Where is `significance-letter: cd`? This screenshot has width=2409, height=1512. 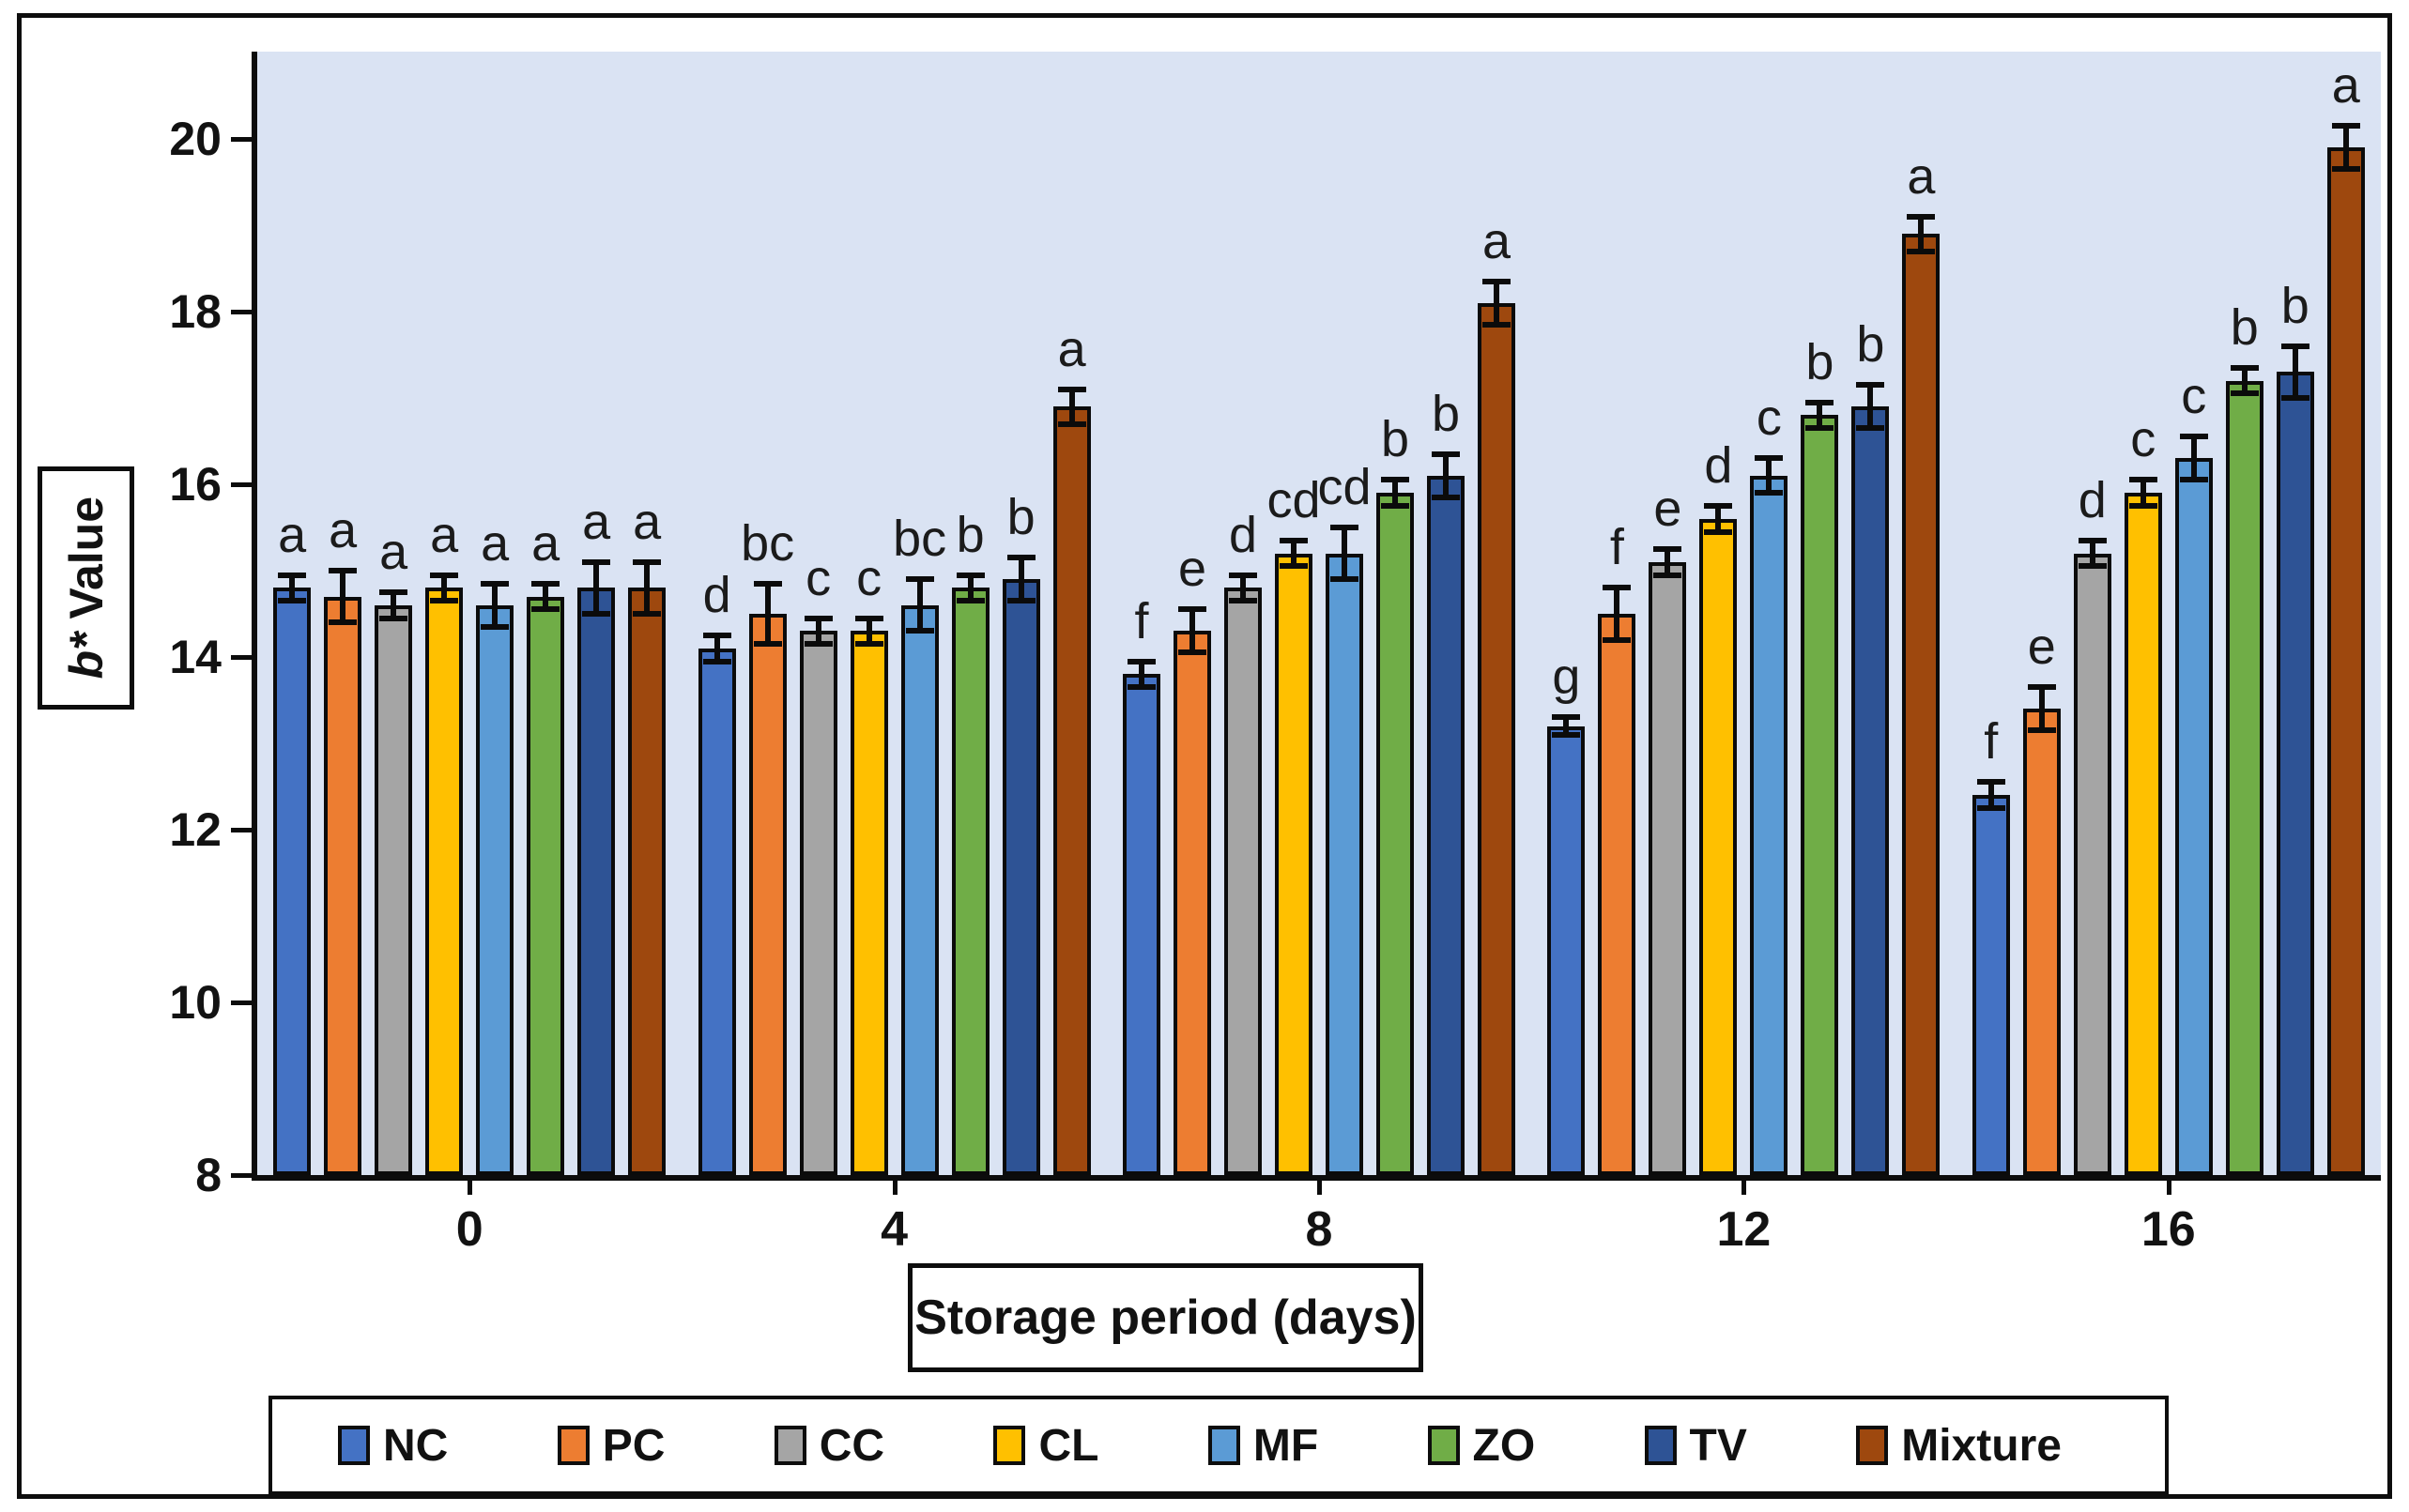 significance-letter: cd is located at coordinates (1293, 499).